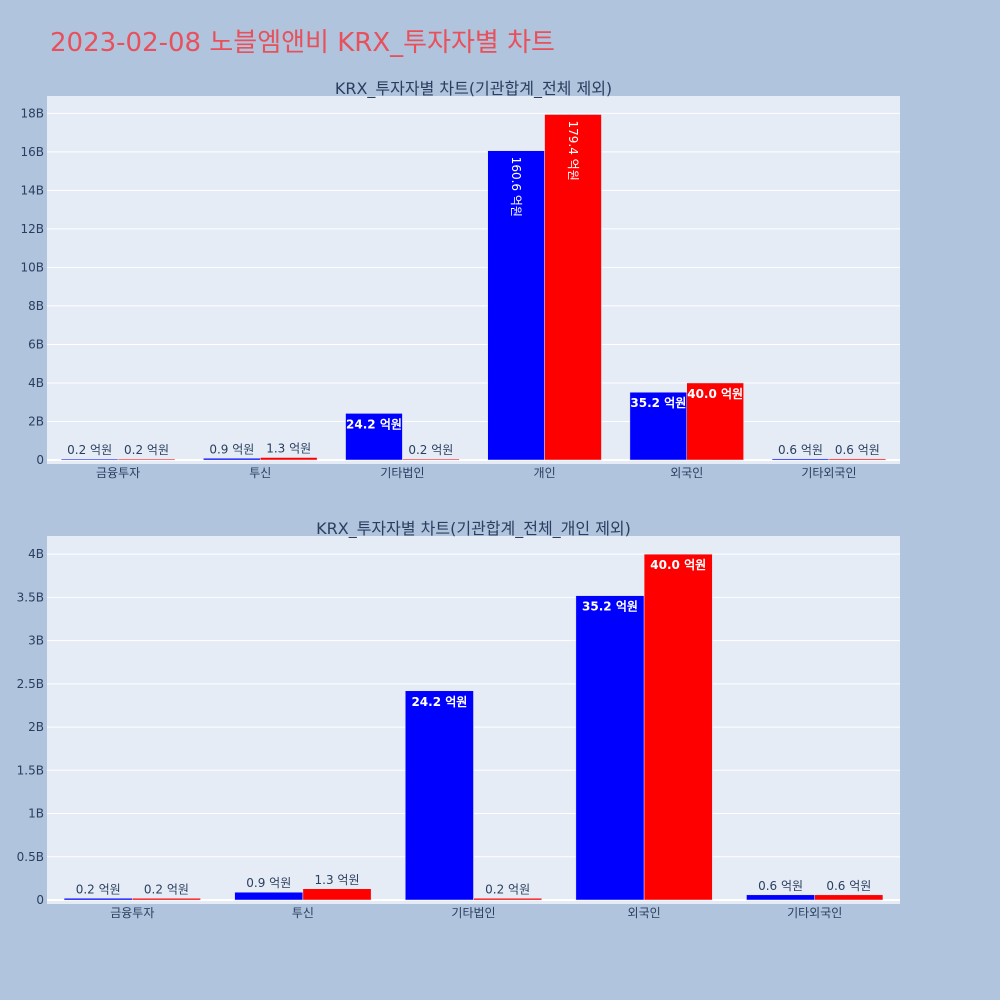 Image resolution: width=1000 pixels, height=1000 pixels. I want to click on y-tick-label: 1.5B, so click(30, 770).